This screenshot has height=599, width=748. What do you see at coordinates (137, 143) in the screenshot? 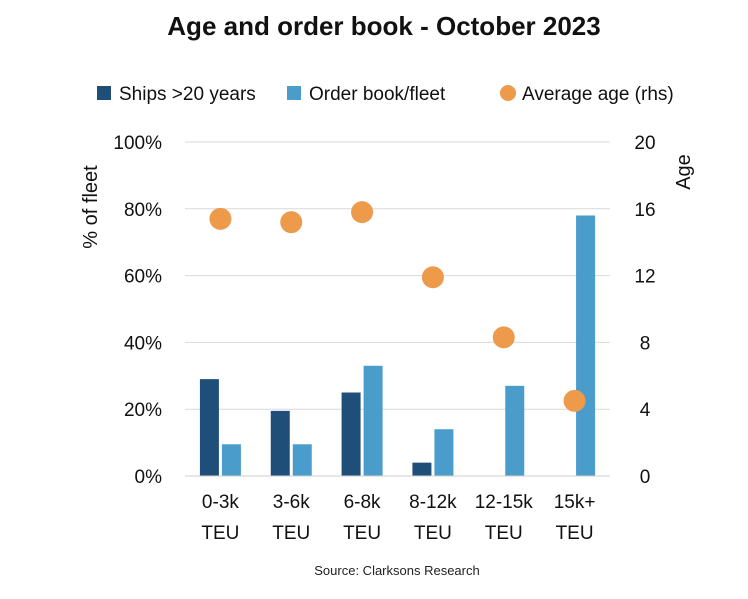
I see `left-tick-label: 100%` at bounding box center [137, 143].